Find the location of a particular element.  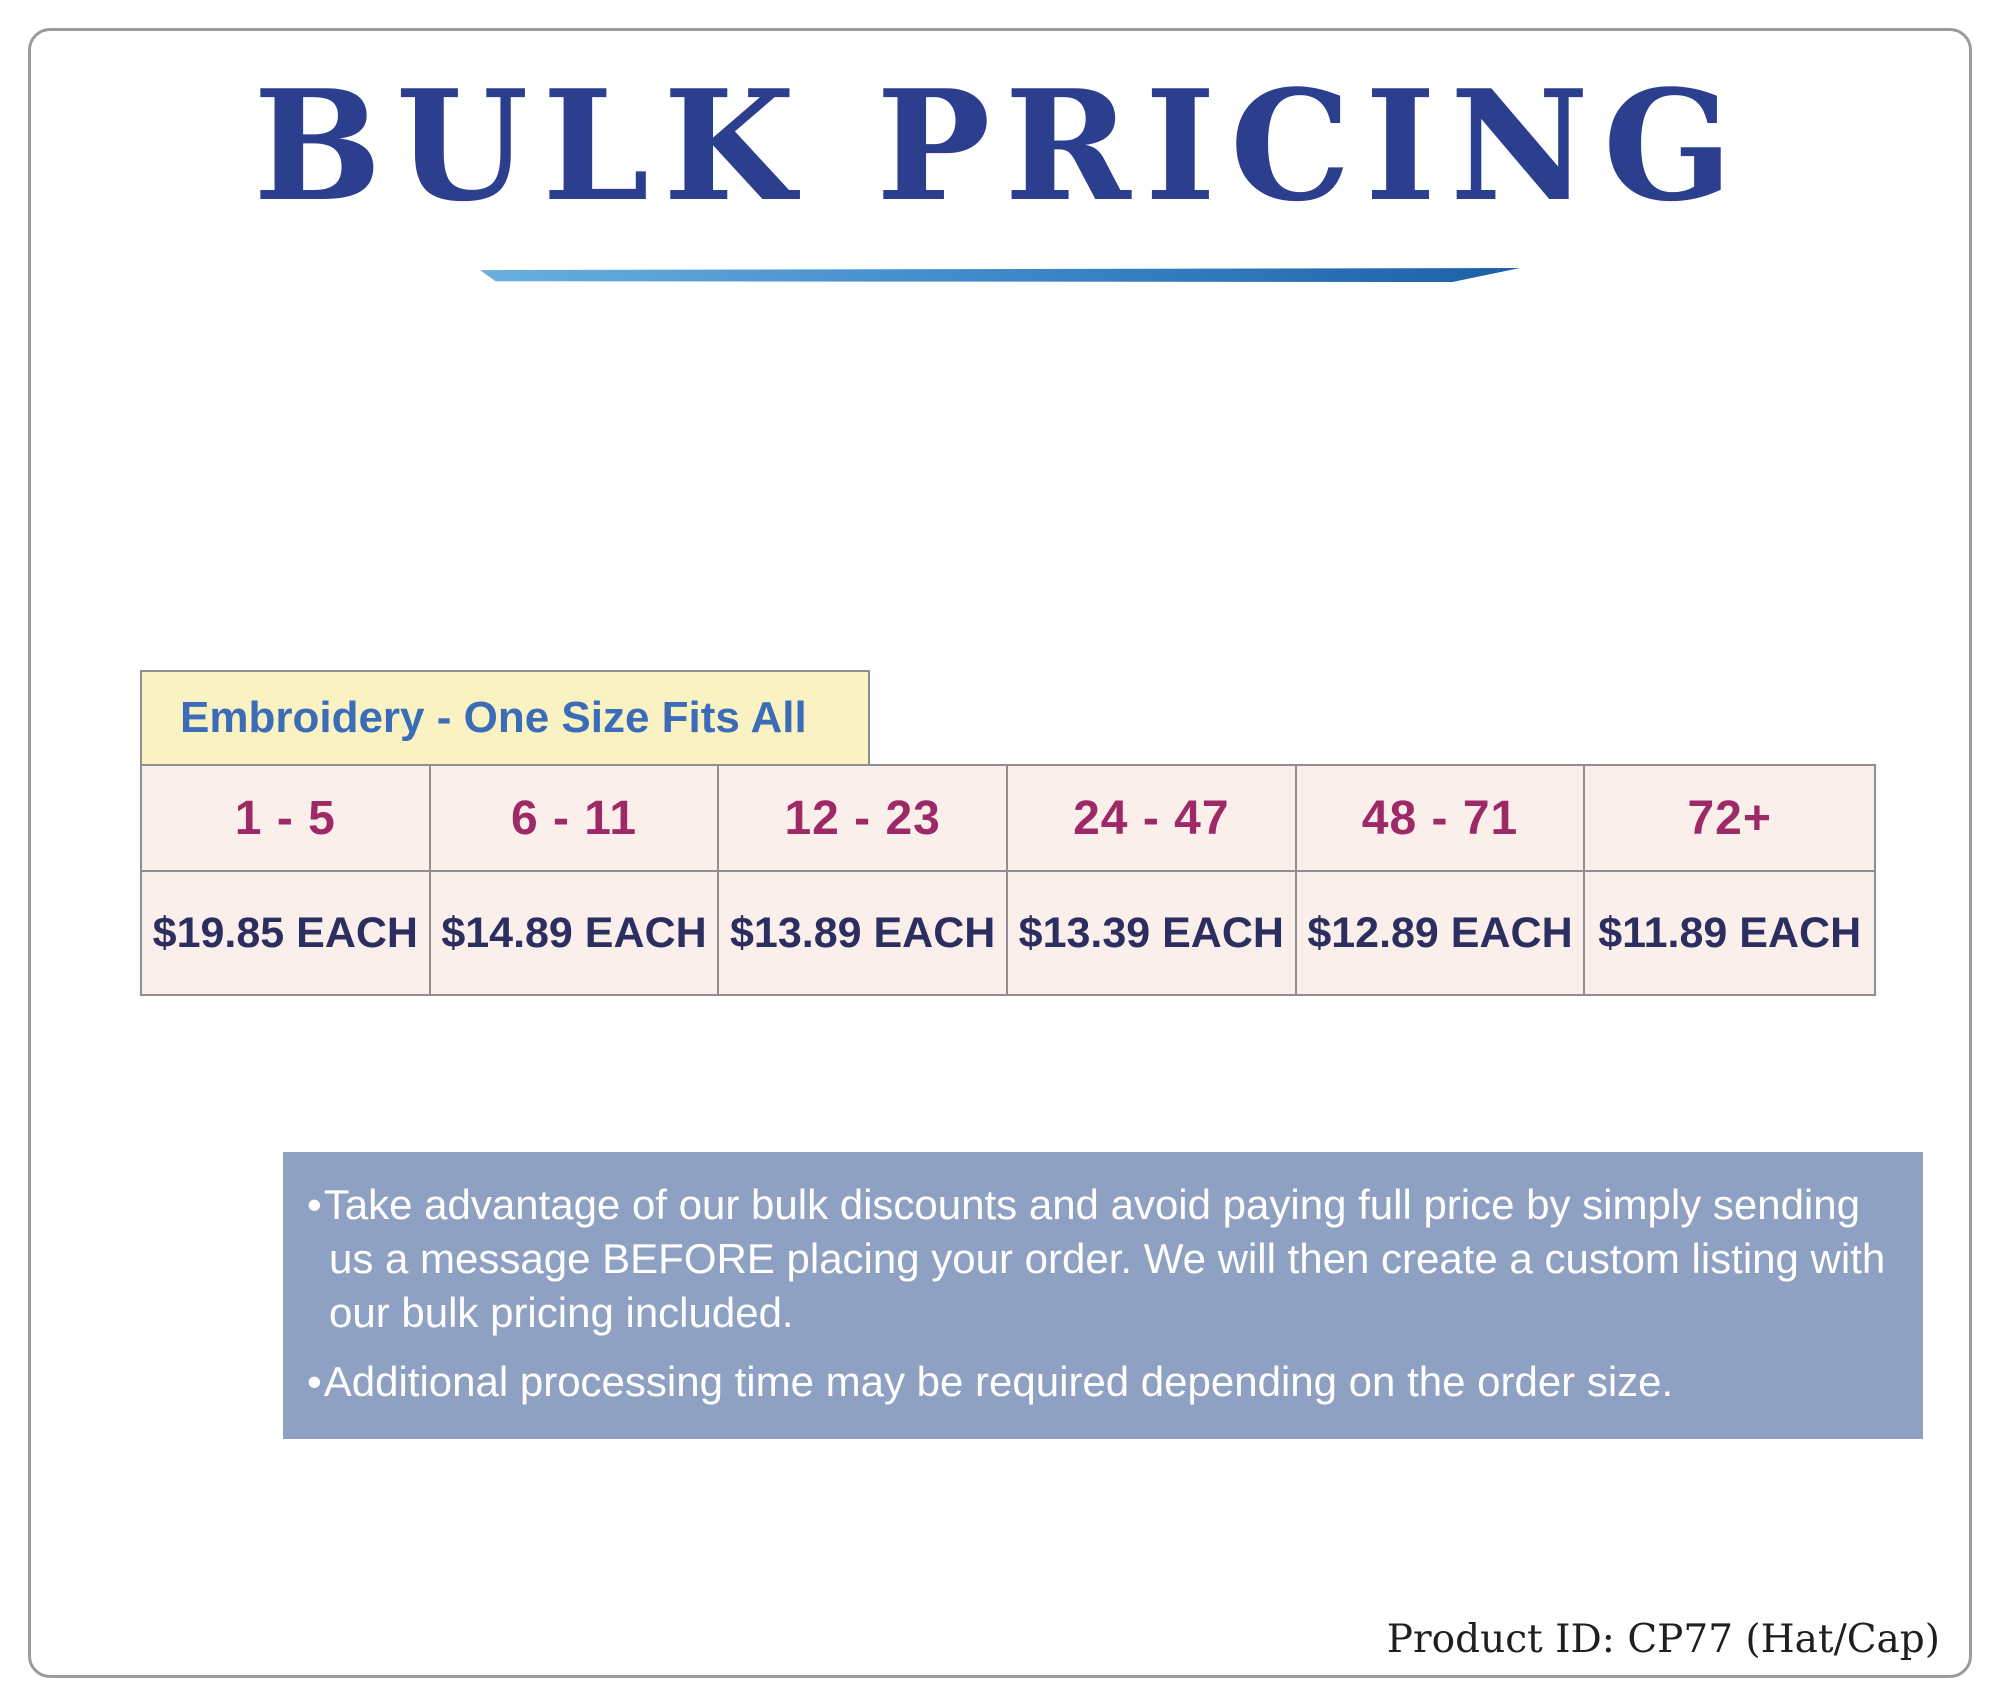

quantity-range-cell: 72+ is located at coordinates (1729, 819).